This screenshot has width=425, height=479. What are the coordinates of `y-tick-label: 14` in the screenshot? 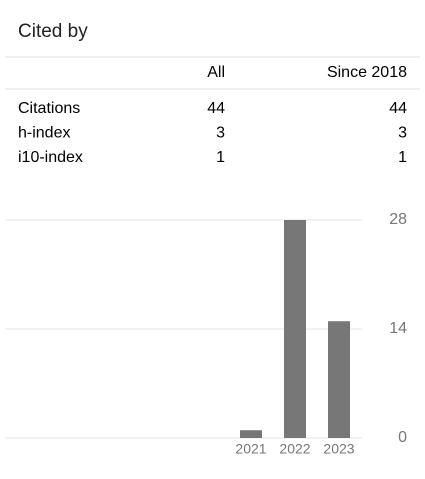 It's located at (398, 328).